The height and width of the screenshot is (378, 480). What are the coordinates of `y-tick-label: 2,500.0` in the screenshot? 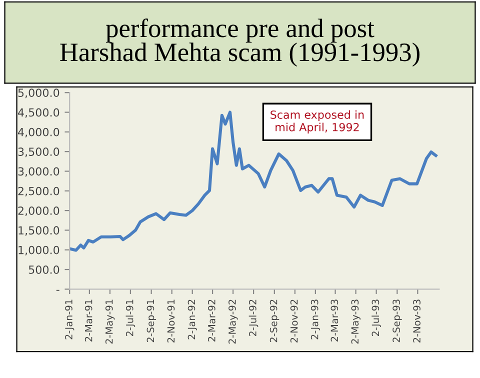 It's located at (39, 191).